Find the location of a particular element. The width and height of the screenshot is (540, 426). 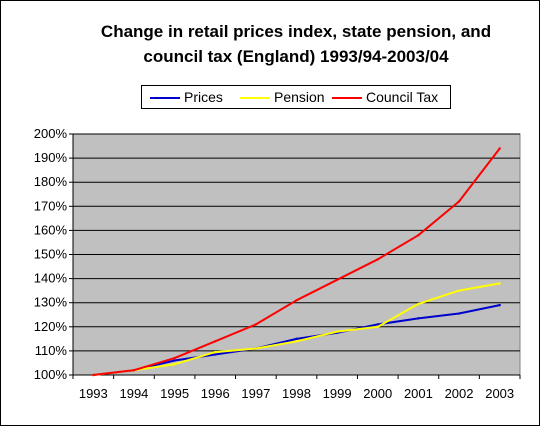

y-tick-label: 100% is located at coordinates (51, 374).